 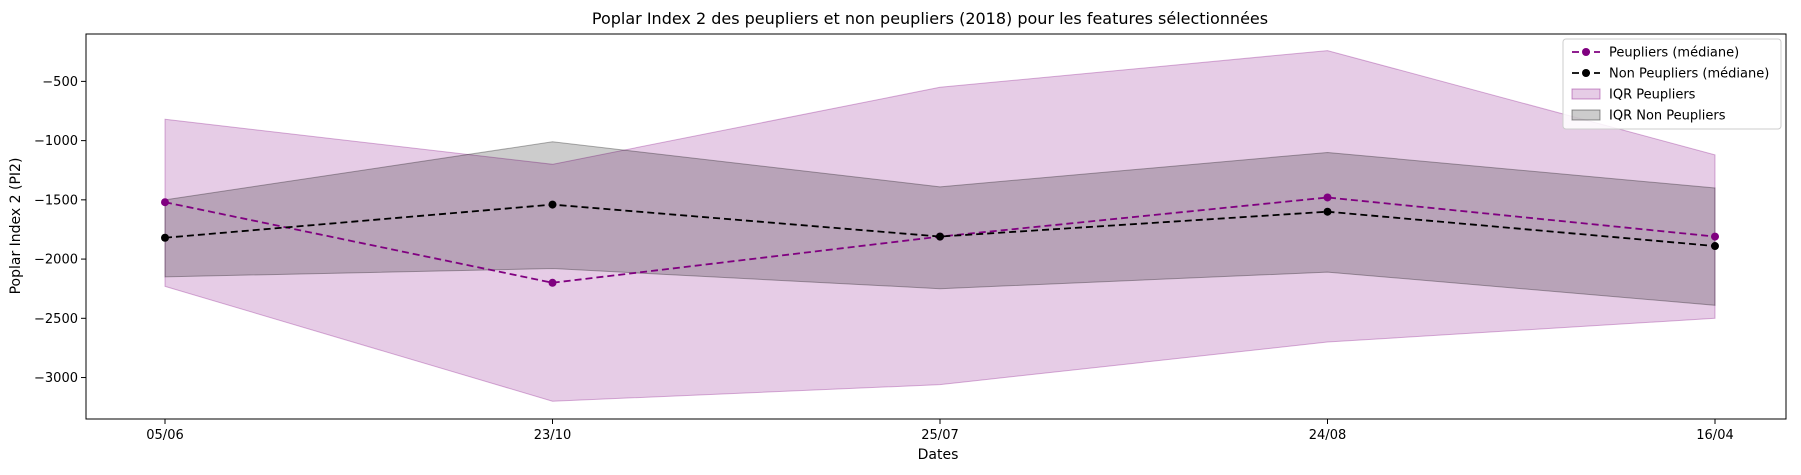 What do you see at coordinates (1667, 116) in the screenshot?
I see `legend-label: IQR Non Peupliers` at bounding box center [1667, 116].